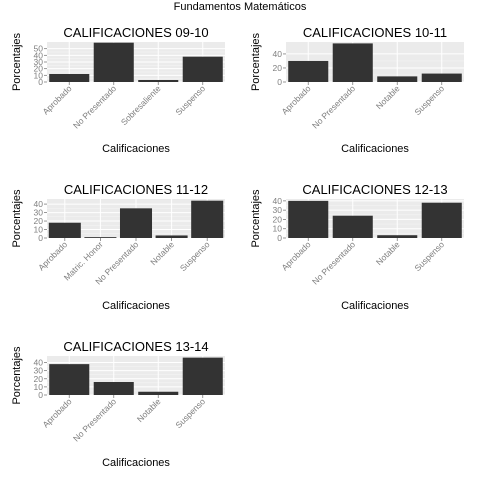  What do you see at coordinates (136, 189) in the screenshot?
I see `chart-title: CALIFICACIONES 11-12` at bounding box center [136, 189].